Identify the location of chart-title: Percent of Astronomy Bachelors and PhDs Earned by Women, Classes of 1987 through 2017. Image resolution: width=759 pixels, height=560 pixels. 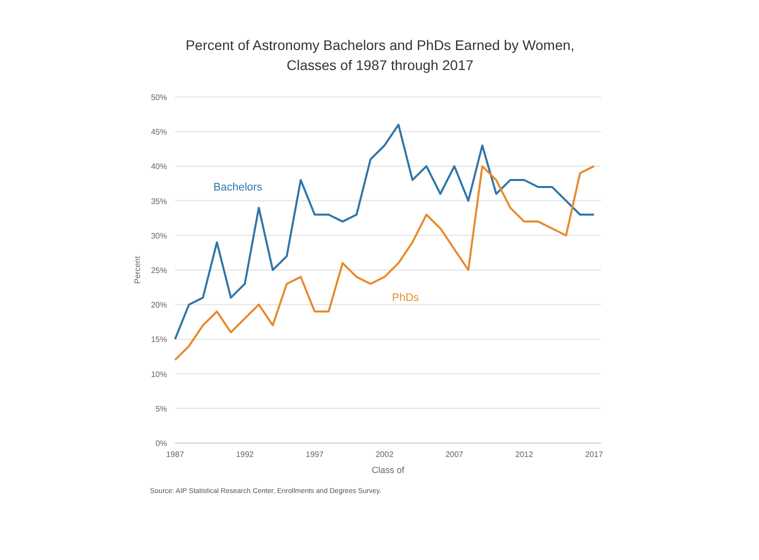
(380, 55).